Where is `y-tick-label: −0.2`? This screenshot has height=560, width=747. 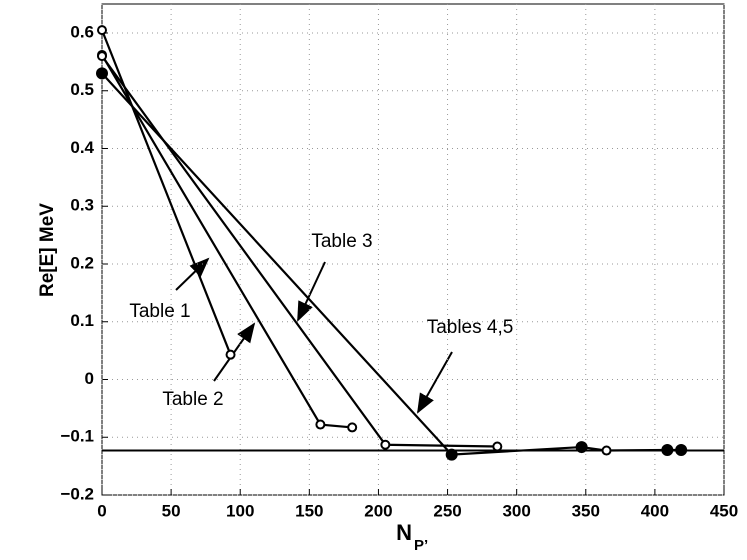 y-tick-label: −0.2 is located at coordinates (77, 493).